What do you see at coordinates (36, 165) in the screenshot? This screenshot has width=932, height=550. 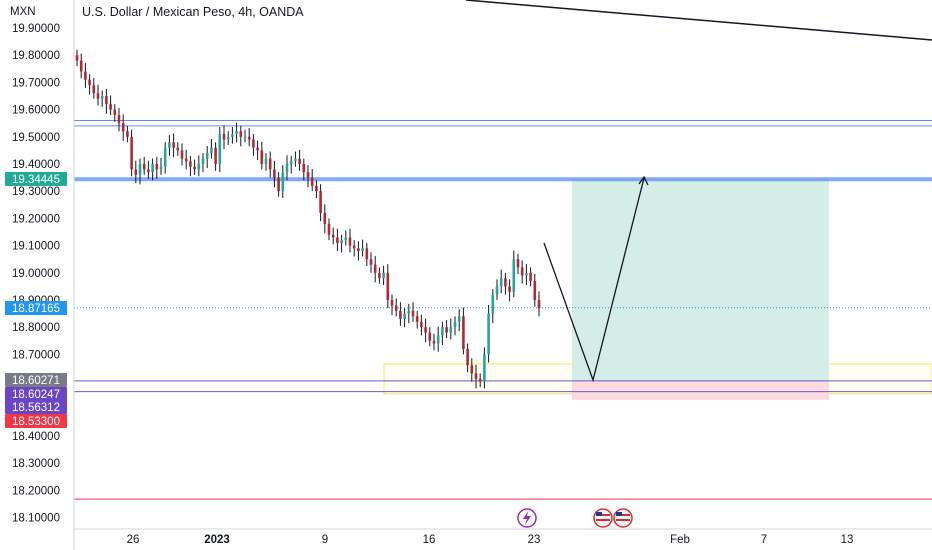 I see `y-tick-label: 19.40000` at bounding box center [36, 165].